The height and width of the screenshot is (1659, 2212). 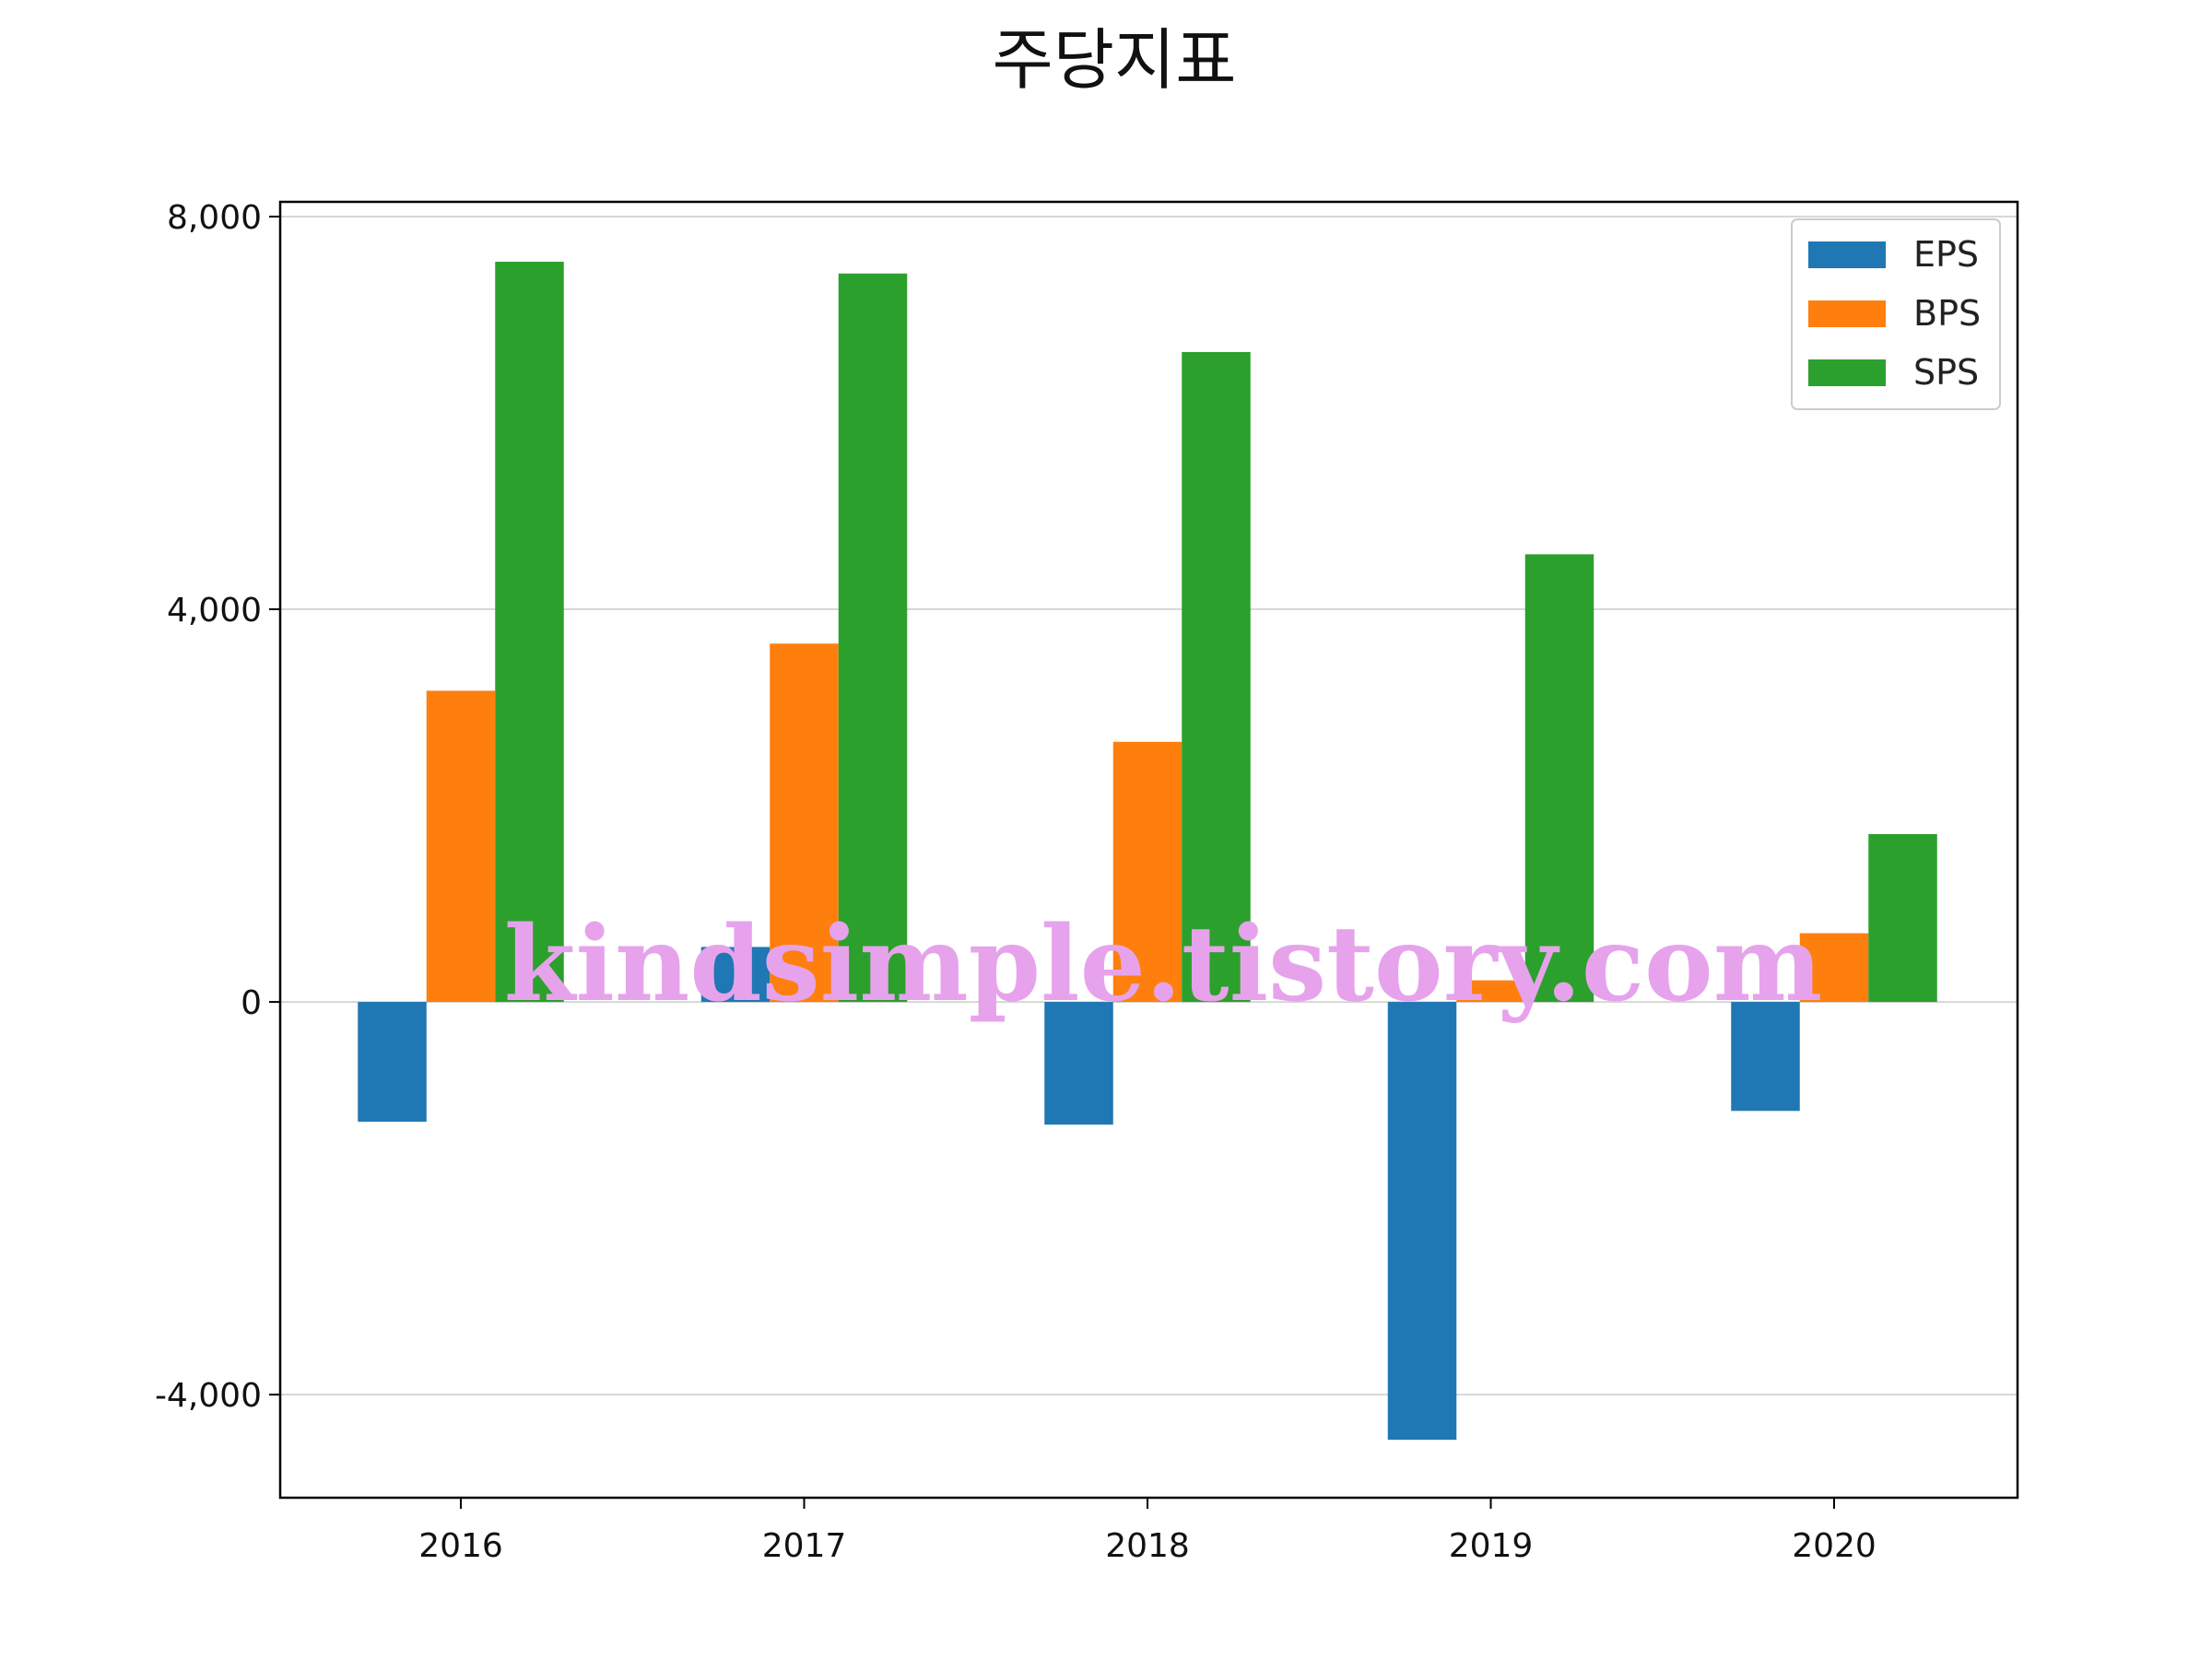 What do you see at coordinates (1491, 1546) in the screenshot?
I see `x-tick-label: 2019` at bounding box center [1491, 1546].